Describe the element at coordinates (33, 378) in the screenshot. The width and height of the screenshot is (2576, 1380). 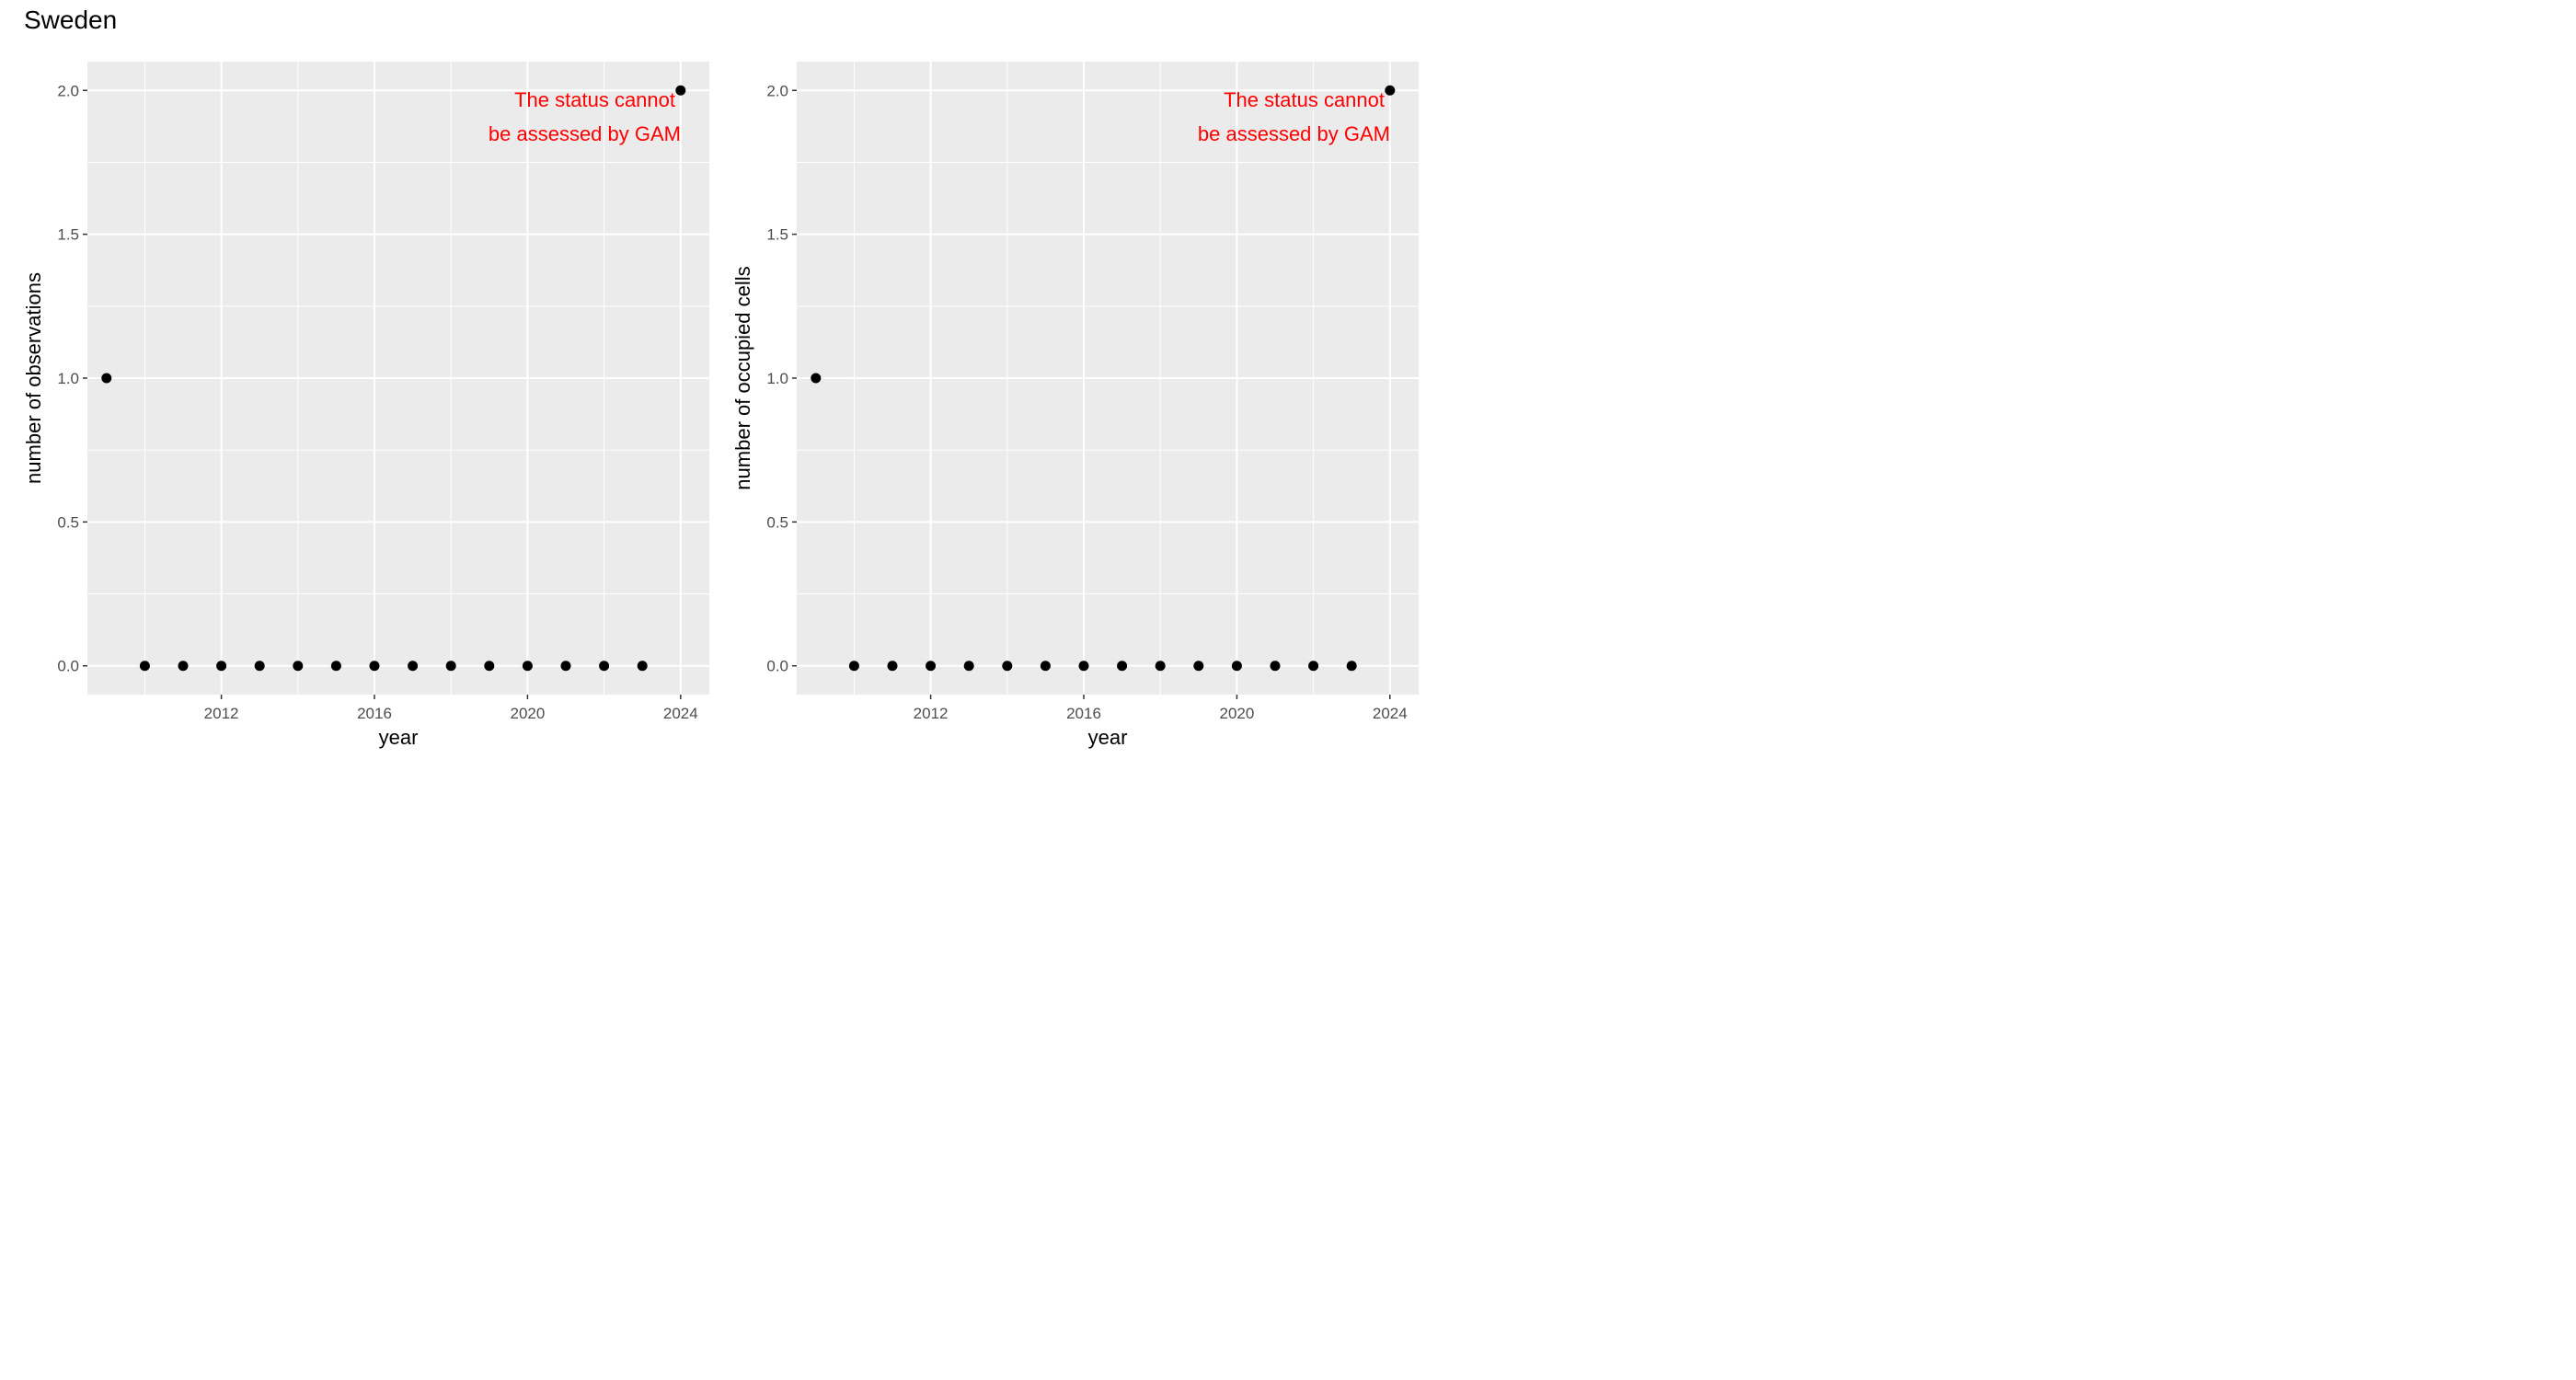
I see `y-axis-label: number of observations` at that location.